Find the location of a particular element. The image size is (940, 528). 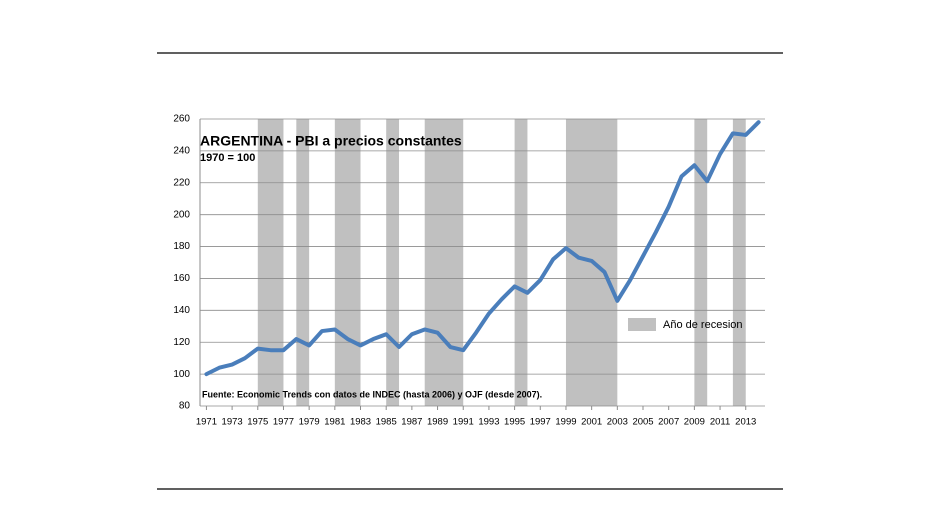

legend-swatch is located at coordinates (642, 324).